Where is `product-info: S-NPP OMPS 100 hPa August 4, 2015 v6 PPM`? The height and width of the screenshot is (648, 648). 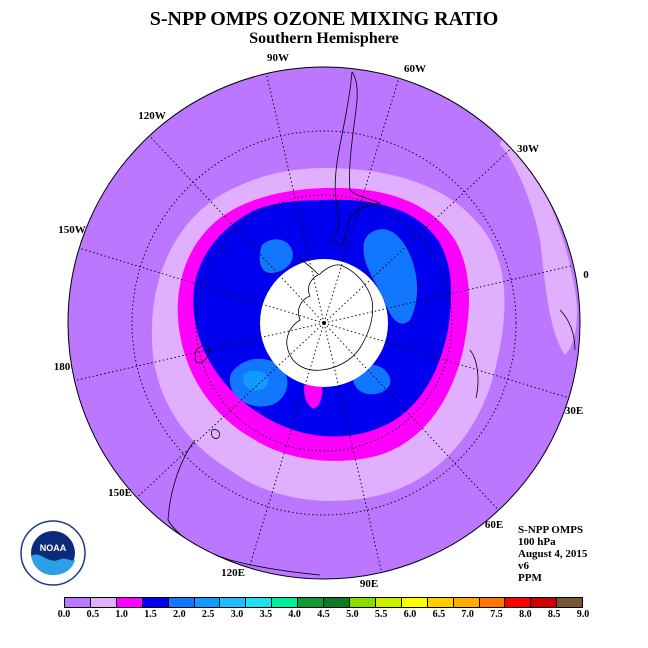
product-info: S-NPP OMPS 100 hPa August 4, 2015 v6 PPM is located at coordinates (552, 554).